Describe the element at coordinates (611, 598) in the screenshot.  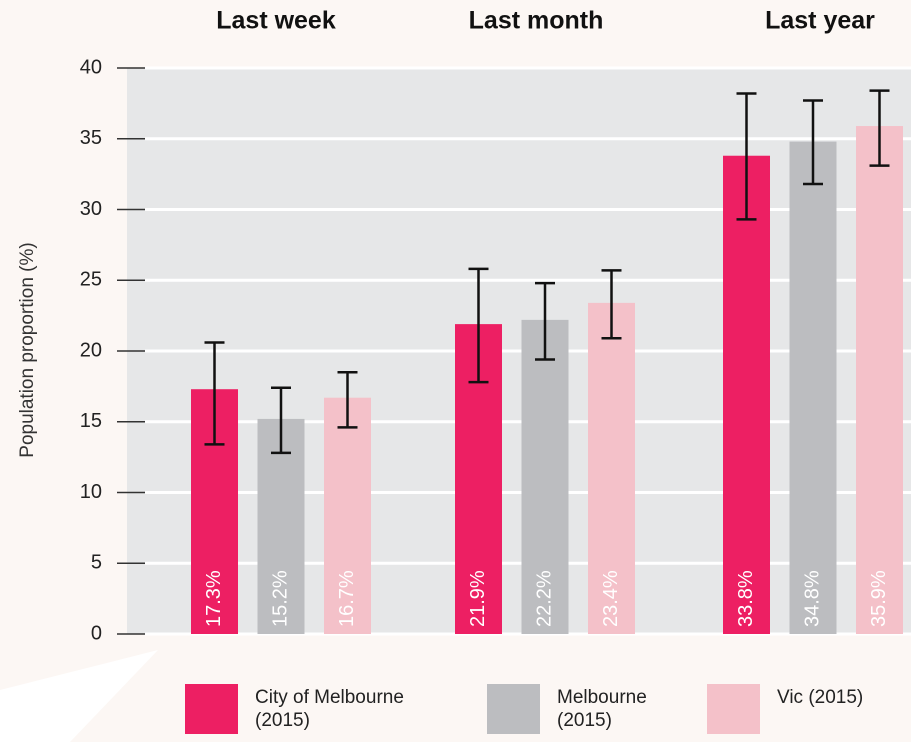
I see `value-label: 23.4%` at that location.